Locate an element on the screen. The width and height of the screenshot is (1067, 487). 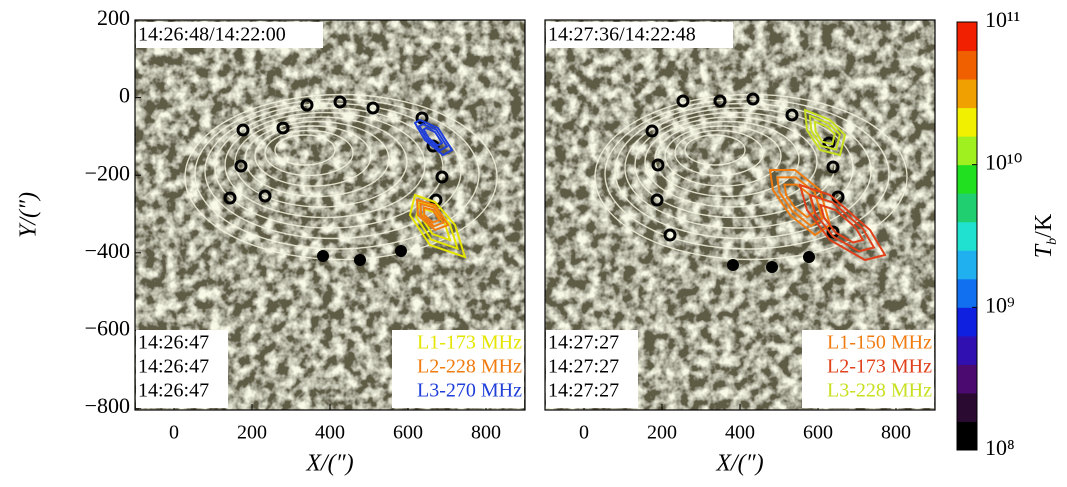
legend-entry: L2-228 MHz is located at coordinates (469, 367).